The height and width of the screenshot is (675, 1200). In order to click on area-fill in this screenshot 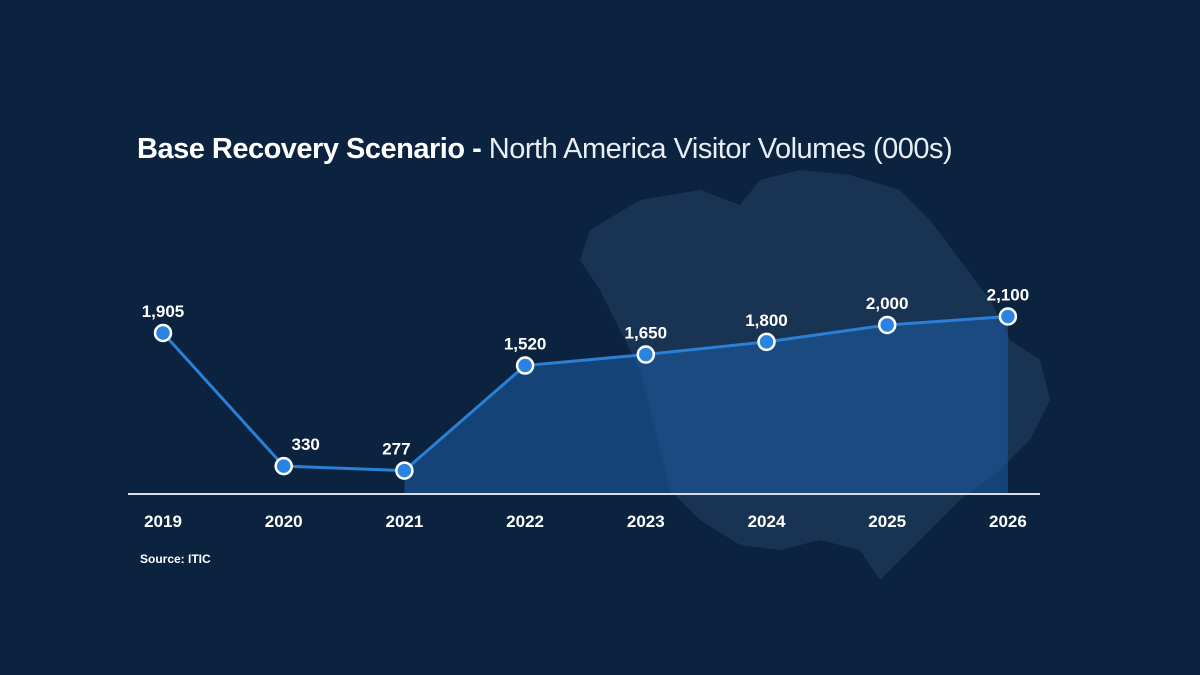, I will do `click(706, 405)`.